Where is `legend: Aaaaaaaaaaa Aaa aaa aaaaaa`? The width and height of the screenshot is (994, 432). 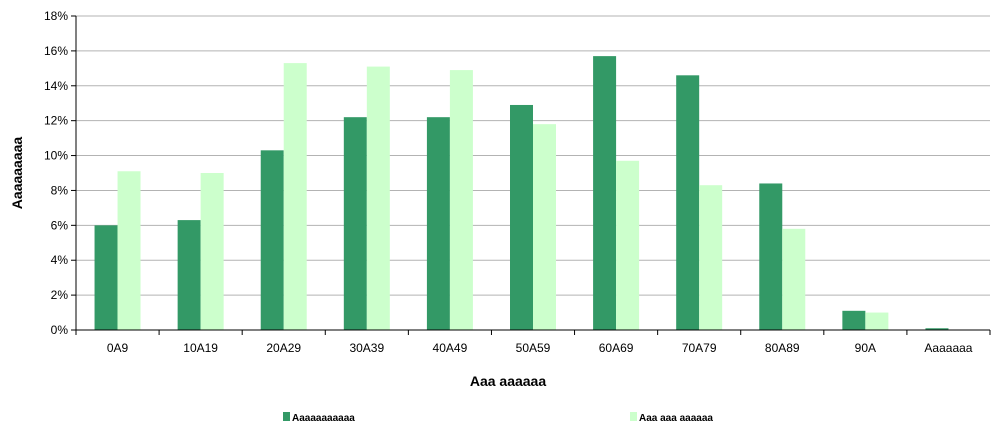
legend: Aaaaaaaaaaa Aaa aaa aaaaaa is located at coordinates (498, 418).